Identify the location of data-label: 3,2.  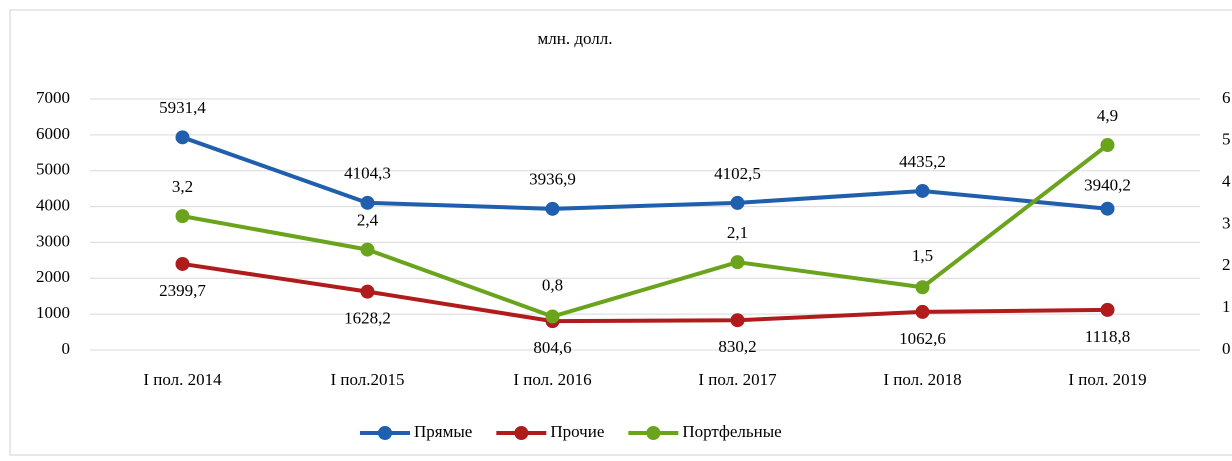
(182, 186).